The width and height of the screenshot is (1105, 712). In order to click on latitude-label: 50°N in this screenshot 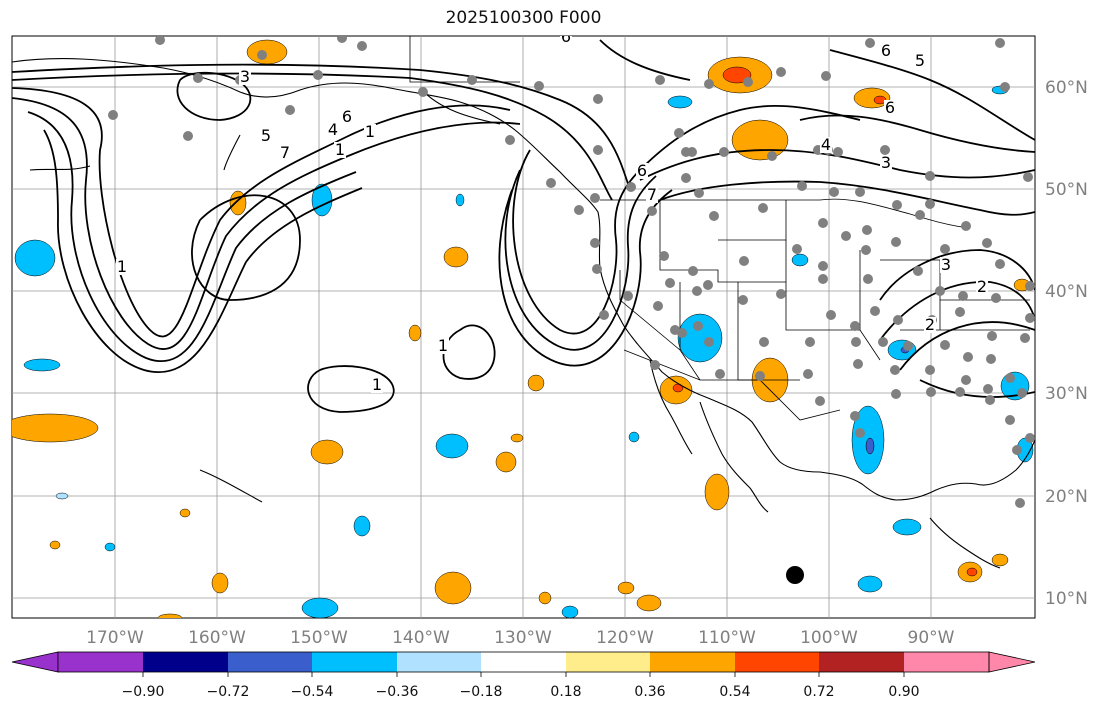, I will do `click(1066, 190)`.